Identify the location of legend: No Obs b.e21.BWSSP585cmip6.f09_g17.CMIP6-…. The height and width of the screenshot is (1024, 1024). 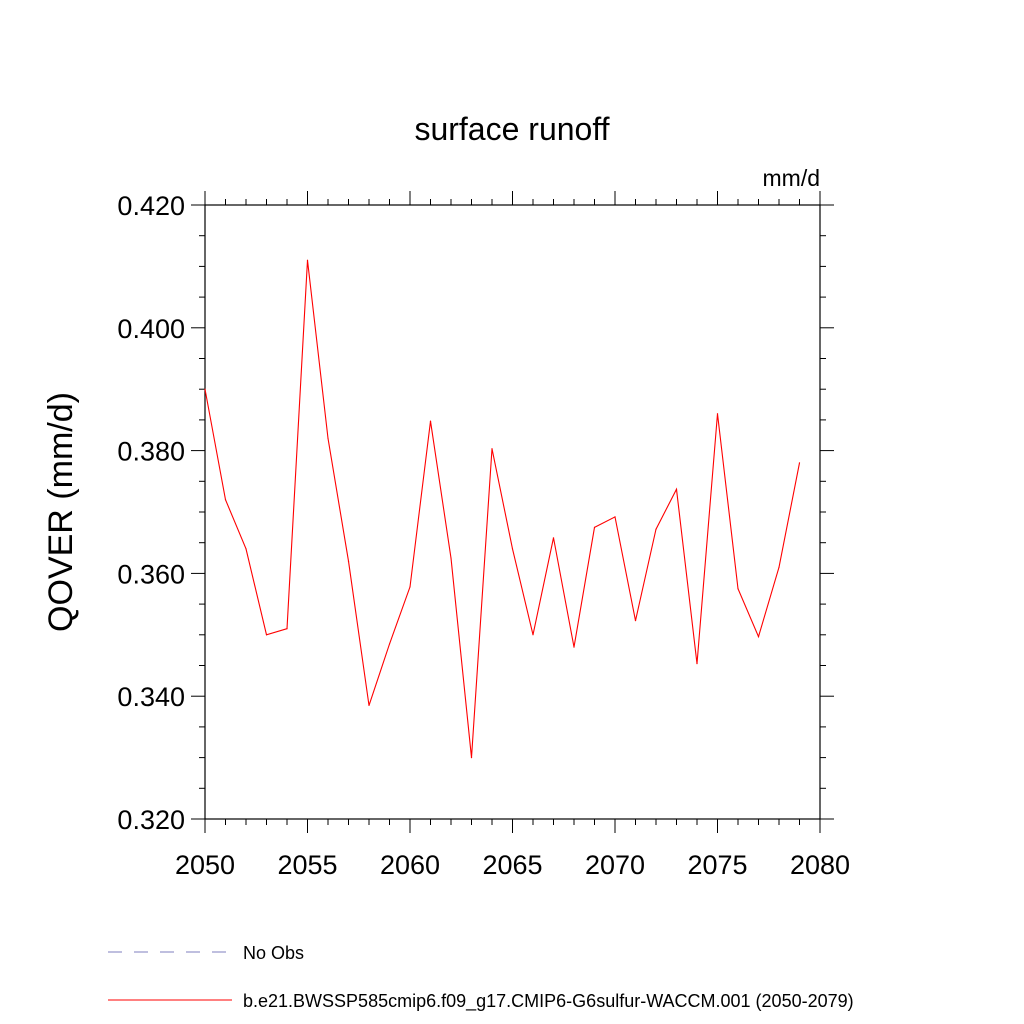
(481, 977).